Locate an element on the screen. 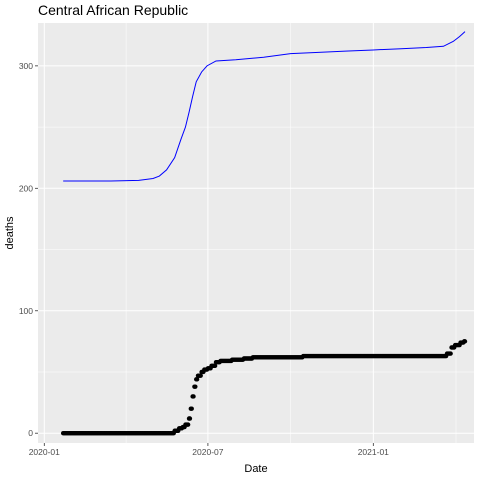  y-tick-label: 0 is located at coordinates (30, 433).